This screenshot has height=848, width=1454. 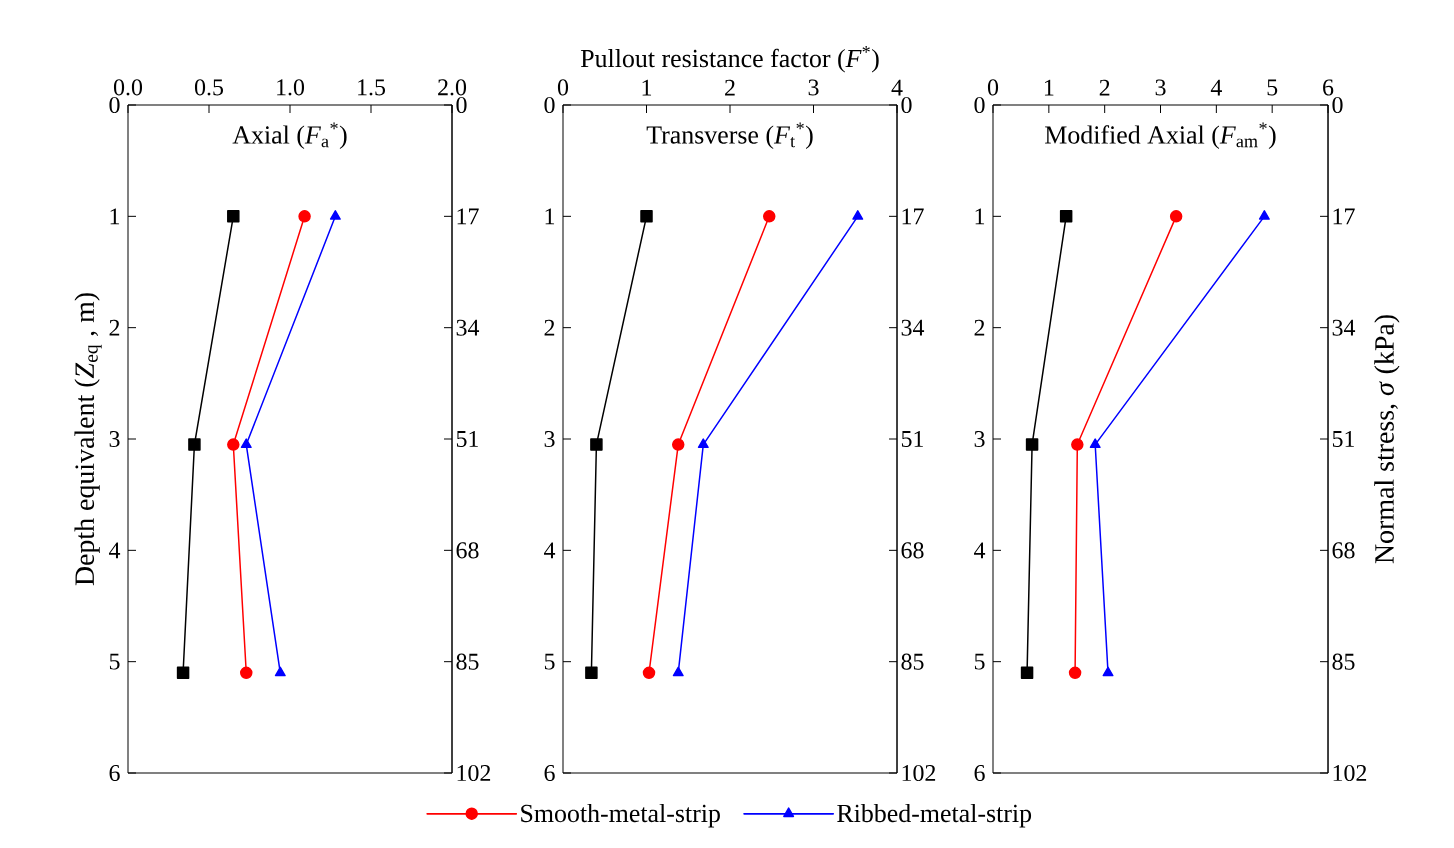 I want to click on y-axis-title: Depth equivalent (Z$_{eq}$ , m), so click(x=88, y=439).